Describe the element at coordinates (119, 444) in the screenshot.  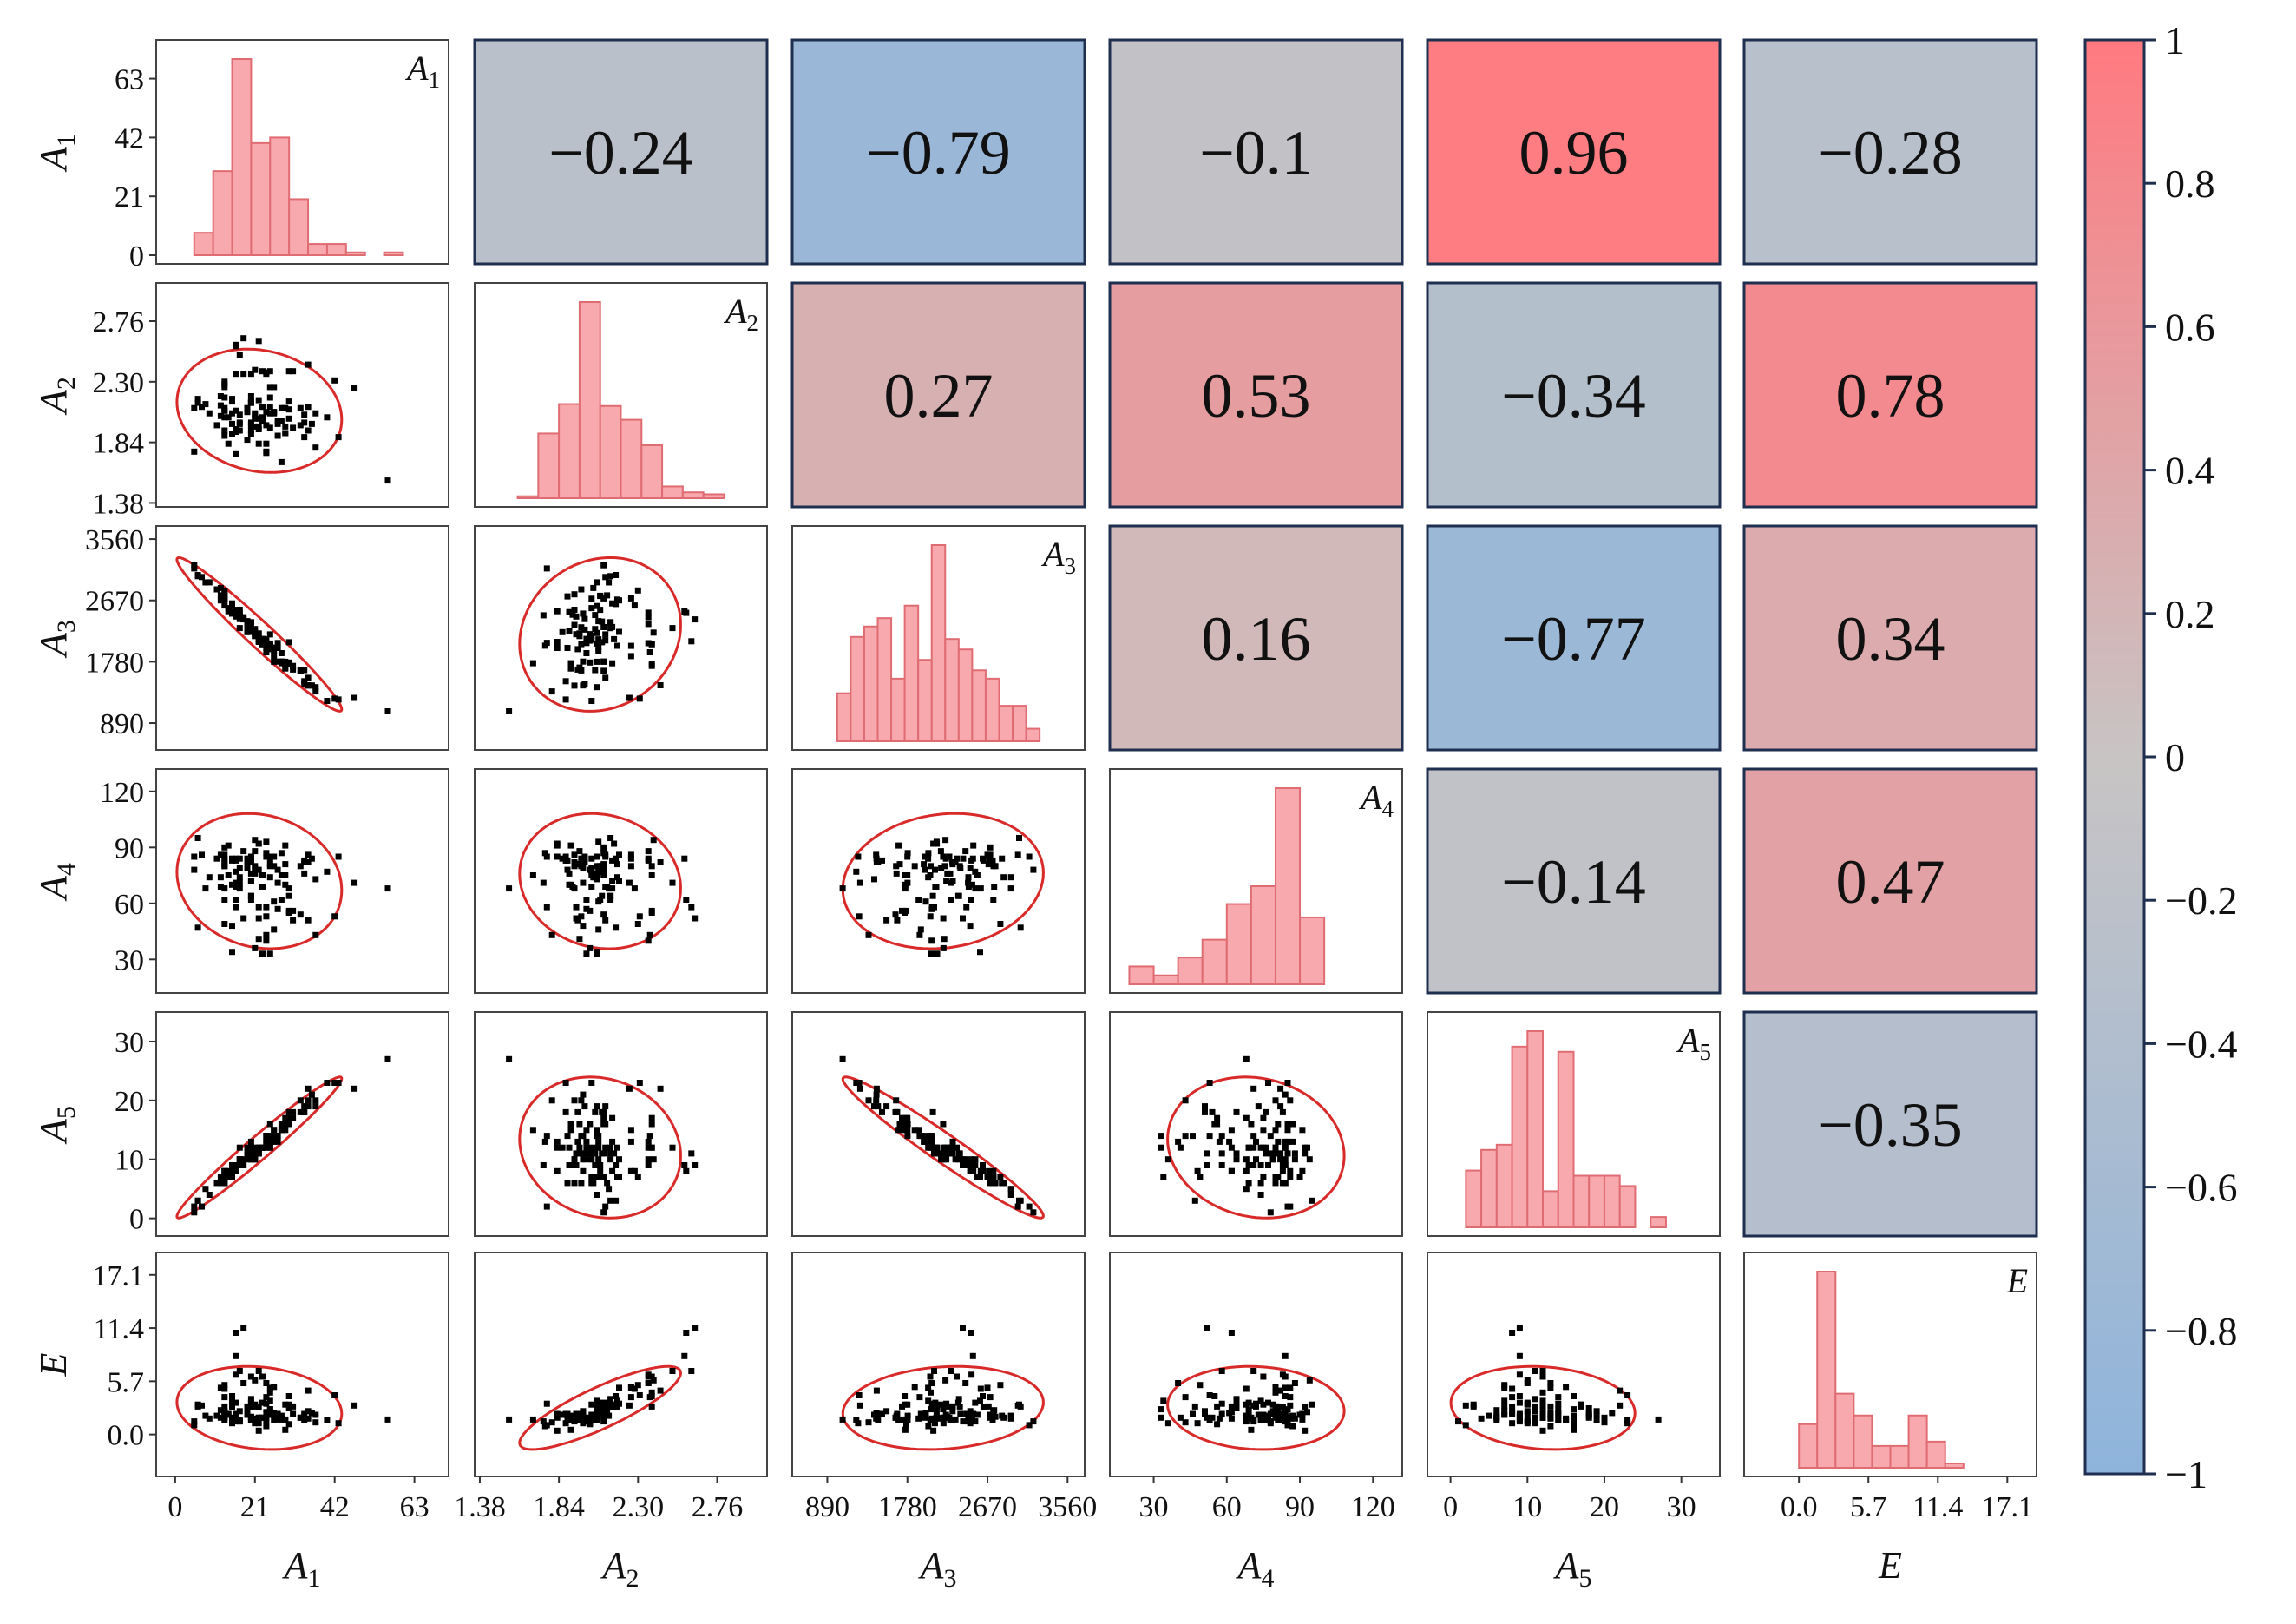
I see `y-tick-label: 1.84` at that location.